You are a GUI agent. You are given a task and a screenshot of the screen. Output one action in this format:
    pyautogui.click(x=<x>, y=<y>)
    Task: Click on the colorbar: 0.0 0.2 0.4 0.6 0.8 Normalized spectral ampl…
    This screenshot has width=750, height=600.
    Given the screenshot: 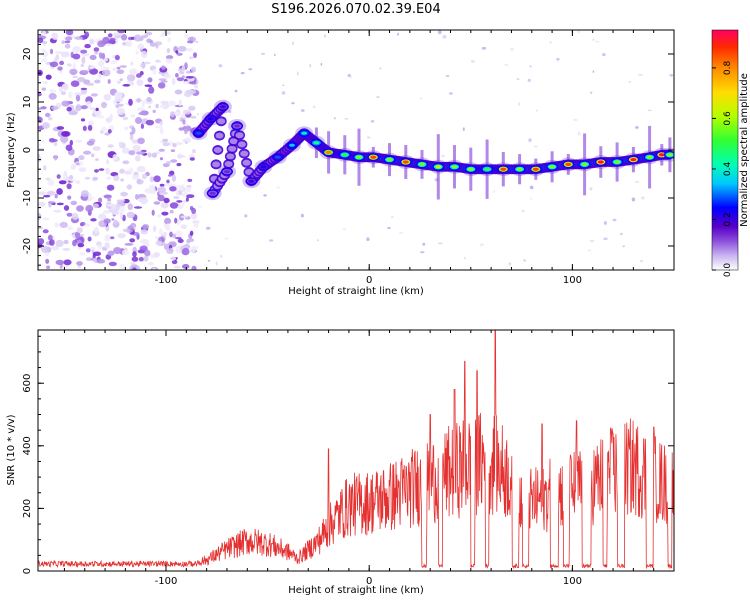 What is the action you would take?
    pyautogui.click(x=730, y=153)
    